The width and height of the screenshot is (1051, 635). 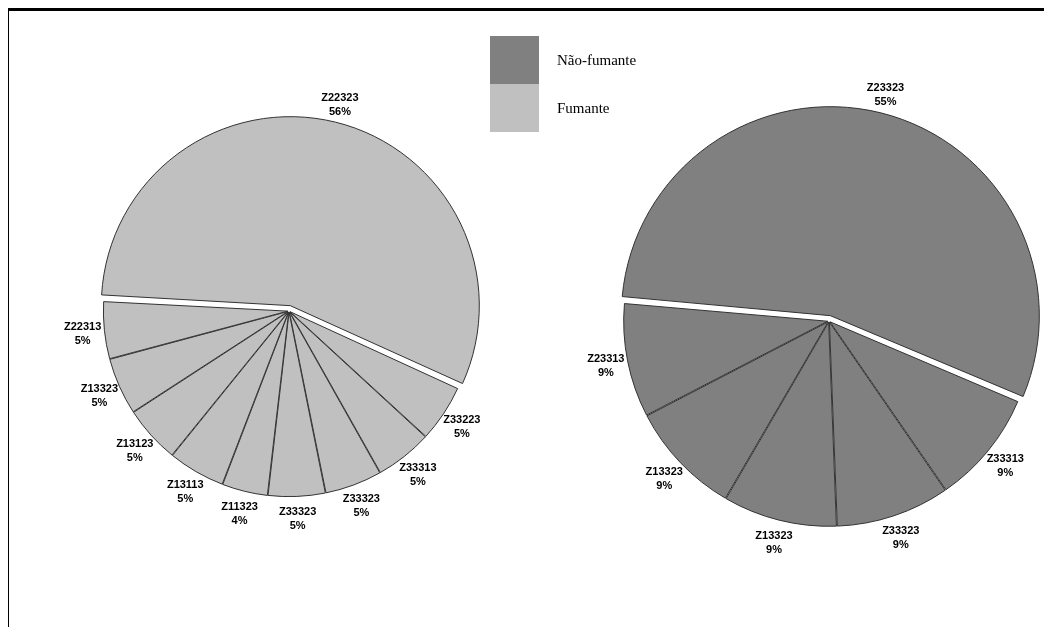 I want to click on slice-label: Z22313, so click(x=82, y=325).